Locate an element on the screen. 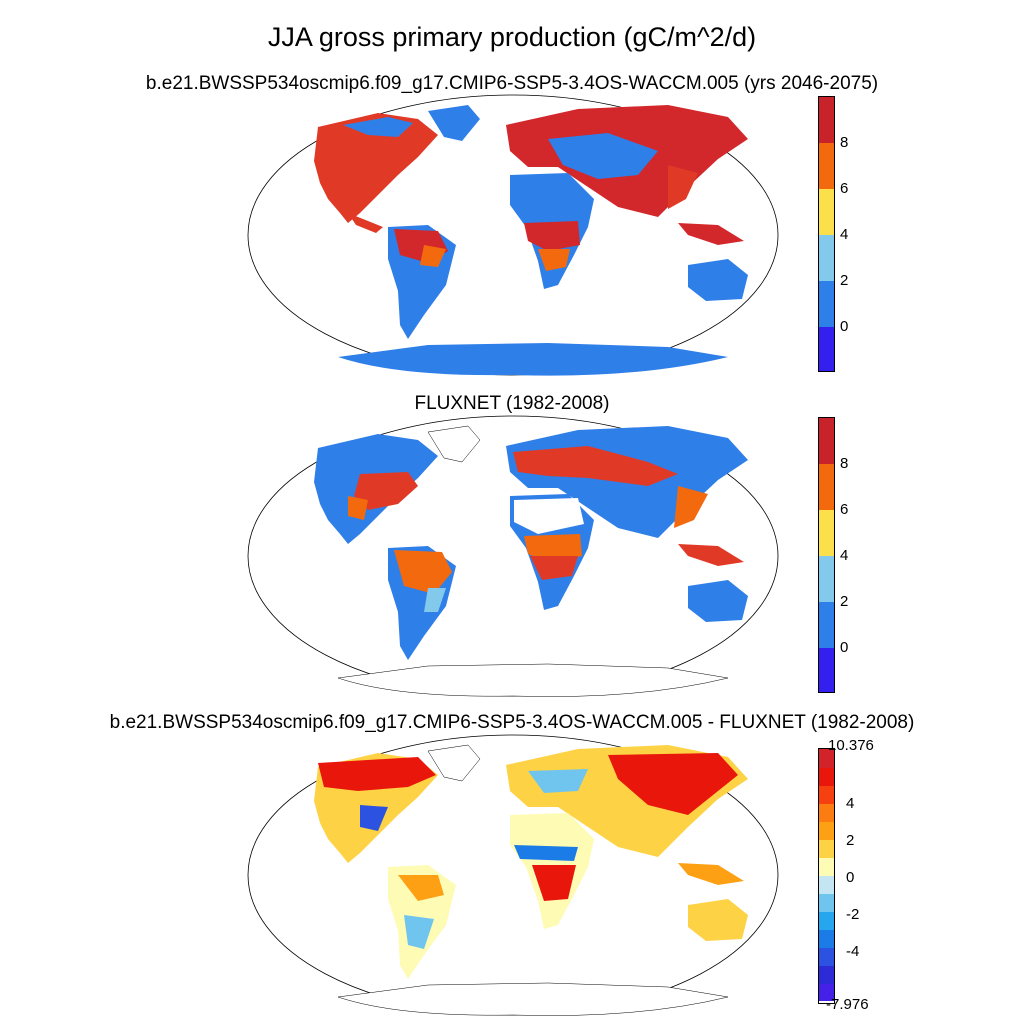  panel-1-colorbar is located at coordinates (826, 234).